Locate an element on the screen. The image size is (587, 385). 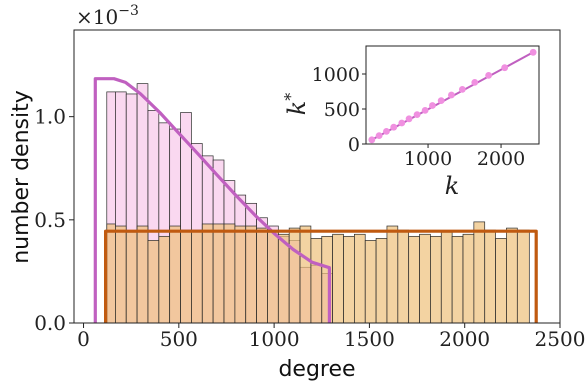
x-tick-label: 0 is located at coordinates (83, 339).